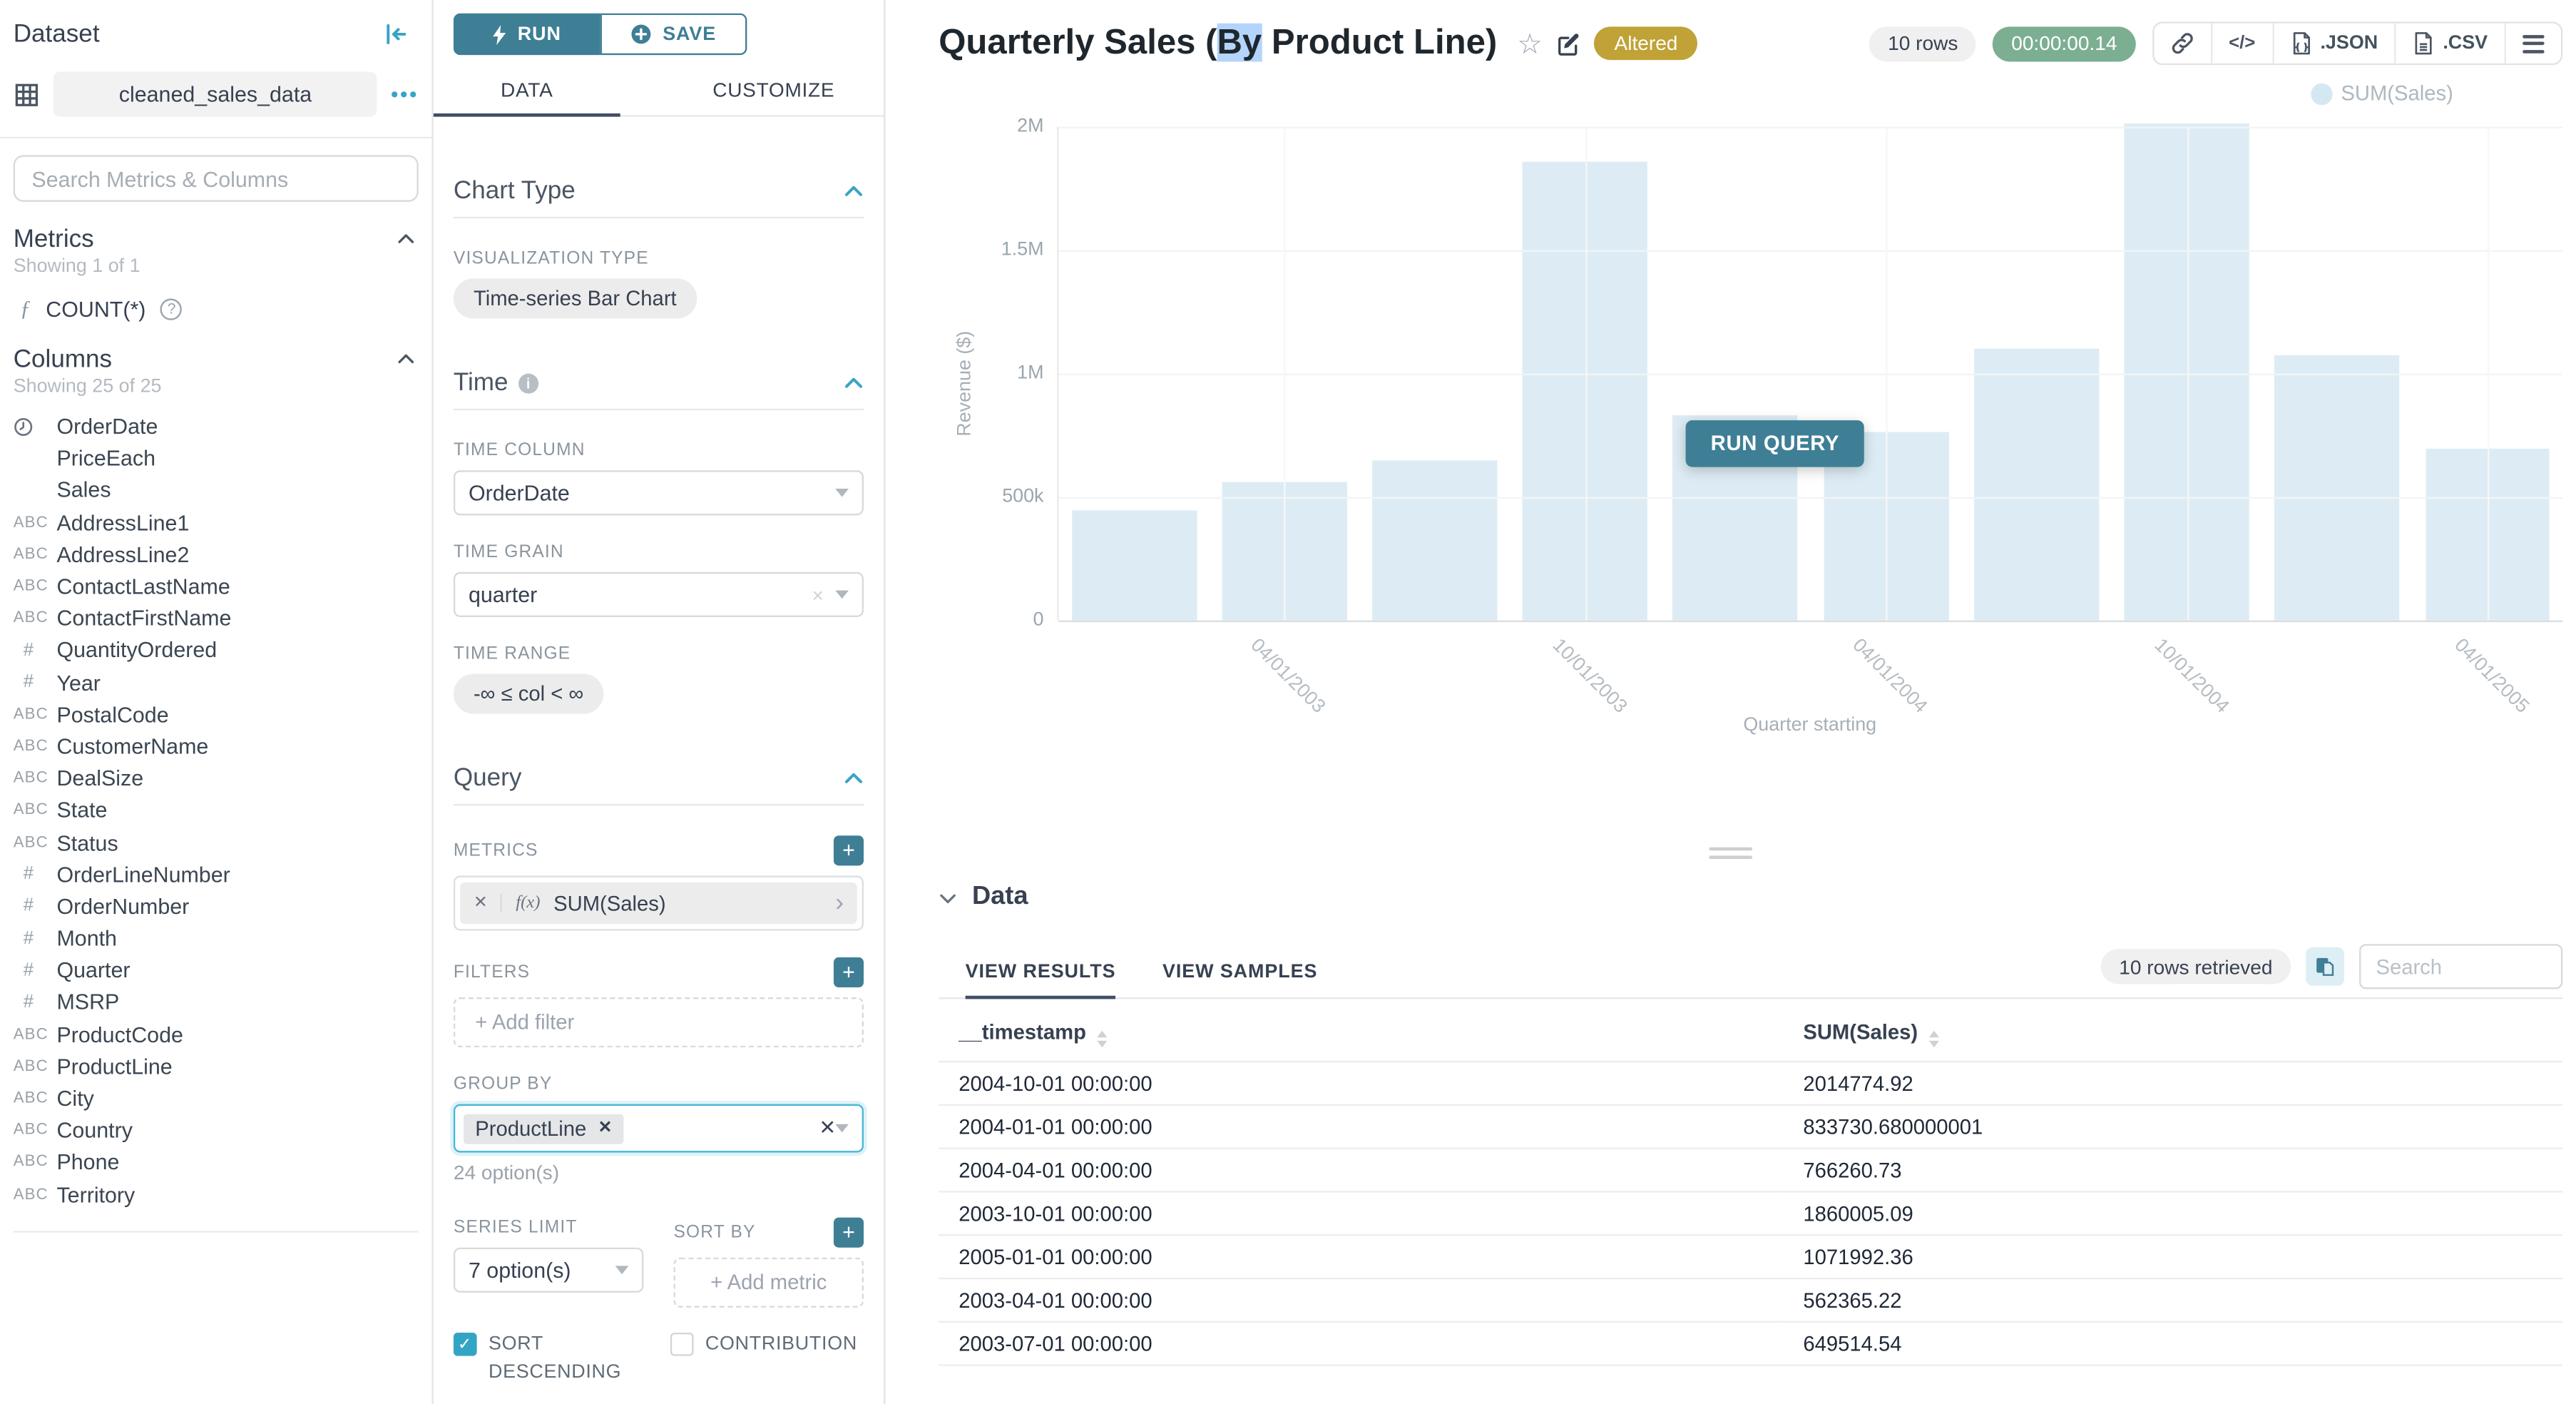 Image resolution: width=2576 pixels, height=1404 pixels. What do you see at coordinates (216, 971) in the screenshot?
I see `column-item: # Quarter` at bounding box center [216, 971].